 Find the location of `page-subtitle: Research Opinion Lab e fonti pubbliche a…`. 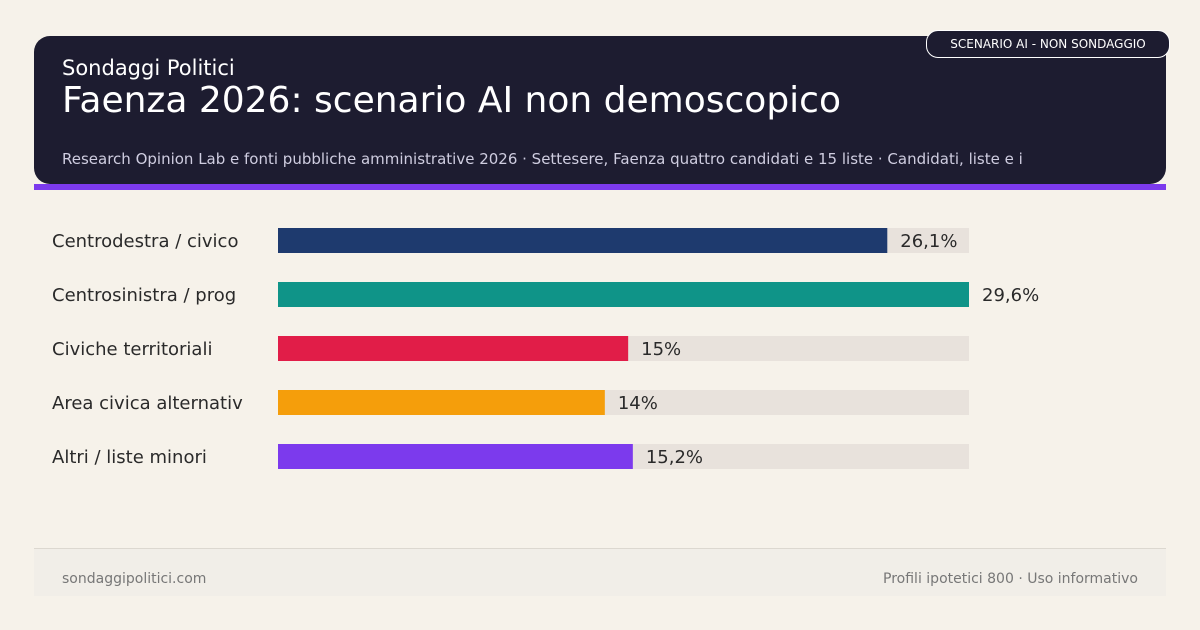

page-subtitle: Research Opinion Lab e fonti pubbliche a… is located at coordinates (542, 159).